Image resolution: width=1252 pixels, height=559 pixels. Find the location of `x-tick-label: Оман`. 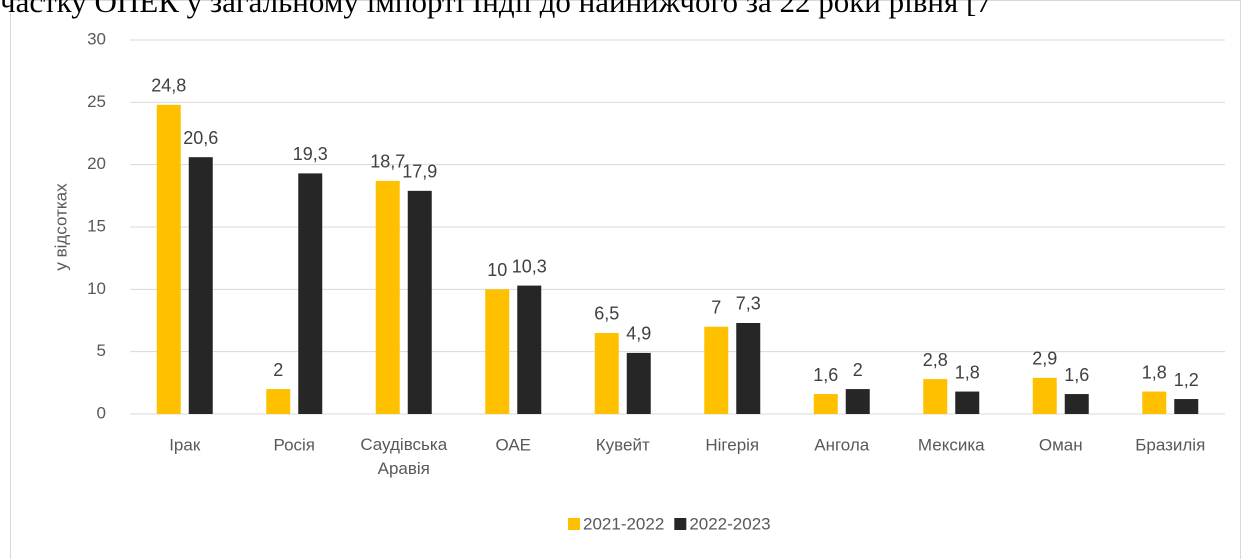

x-tick-label: Оман is located at coordinates (1061, 444).